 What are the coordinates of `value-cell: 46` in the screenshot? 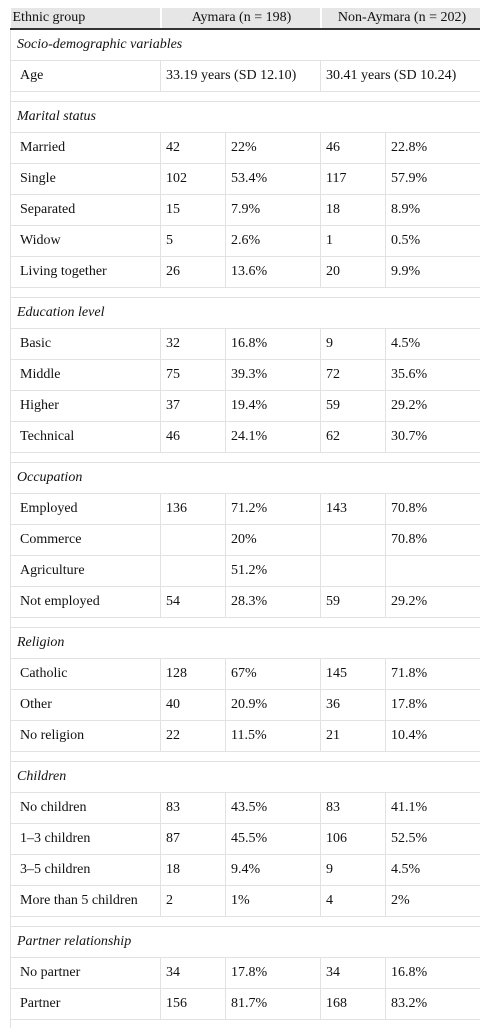 It's located at (193, 437).